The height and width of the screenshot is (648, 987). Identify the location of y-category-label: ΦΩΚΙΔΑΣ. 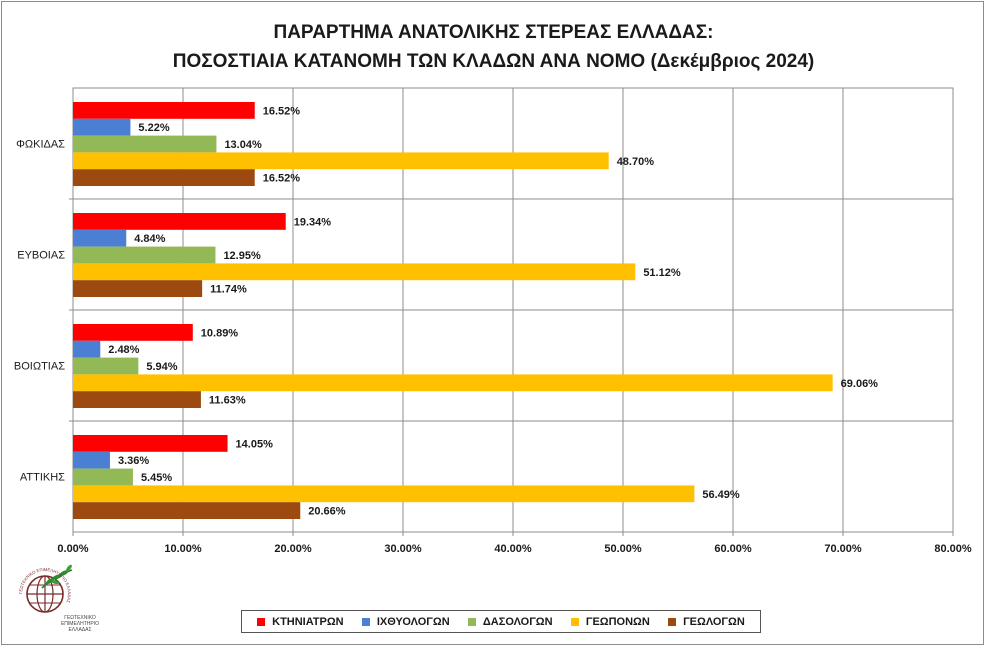
(40, 145).